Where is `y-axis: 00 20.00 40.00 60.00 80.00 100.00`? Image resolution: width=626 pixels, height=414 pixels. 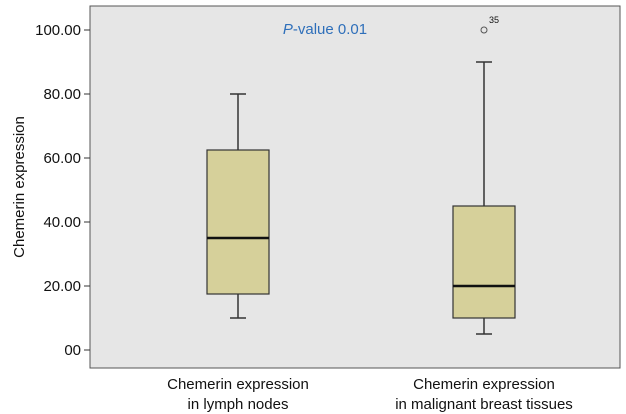
y-axis: 00 20.00 40.00 60.00 80.00 100.00 is located at coordinates (62, 190).